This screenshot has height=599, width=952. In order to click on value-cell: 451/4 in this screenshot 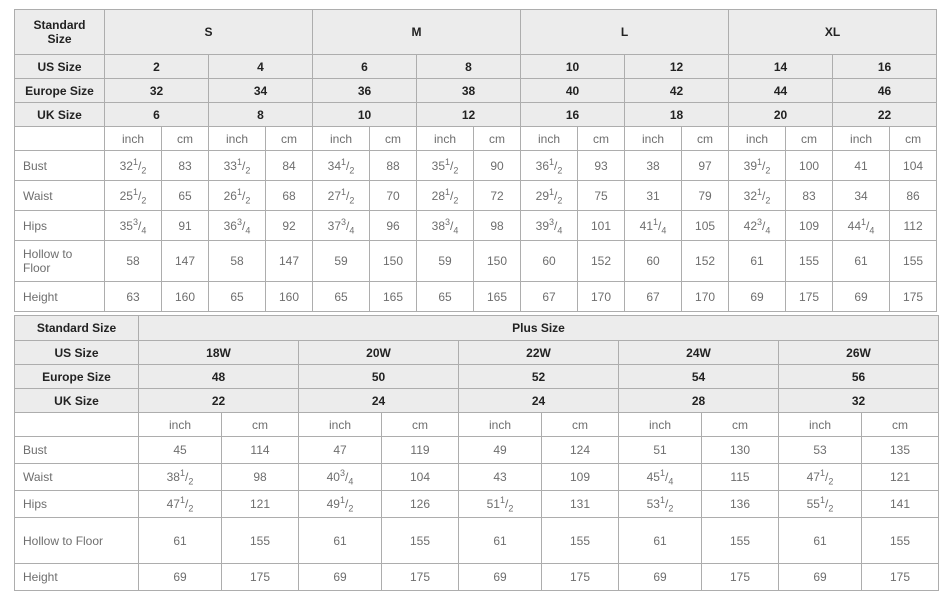, I will do `click(660, 477)`.